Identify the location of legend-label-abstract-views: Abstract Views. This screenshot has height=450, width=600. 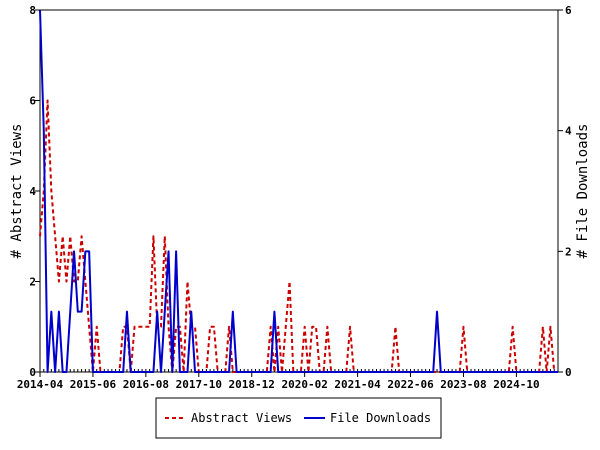
(241, 418).